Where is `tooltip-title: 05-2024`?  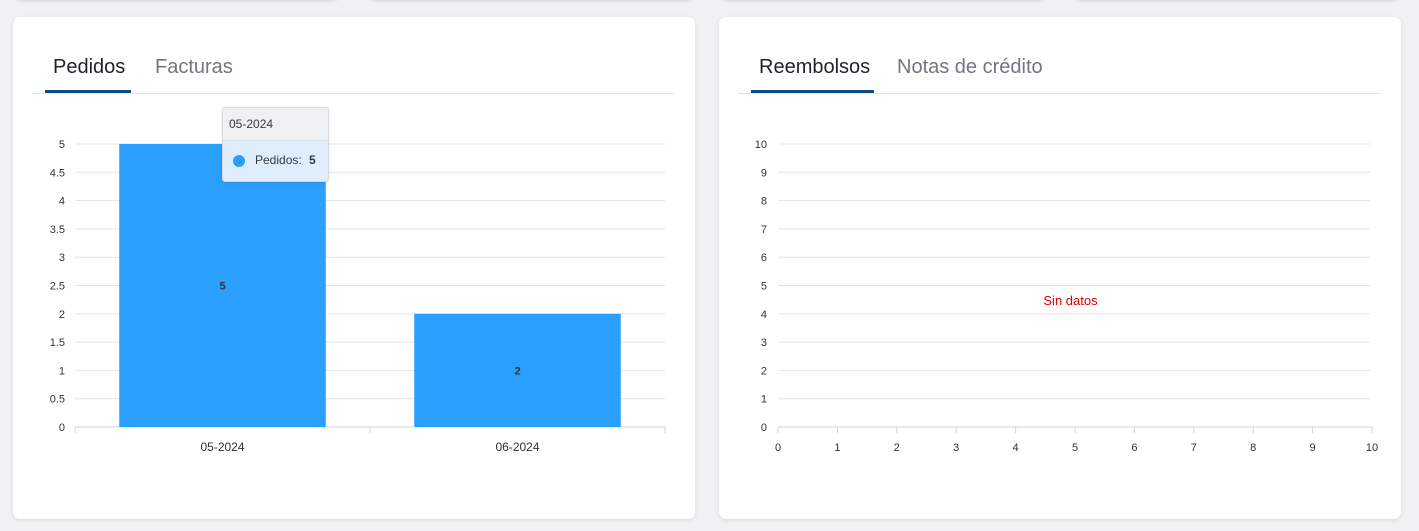 tooltip-title: 05-2024 is located at coordinates (275, 124).